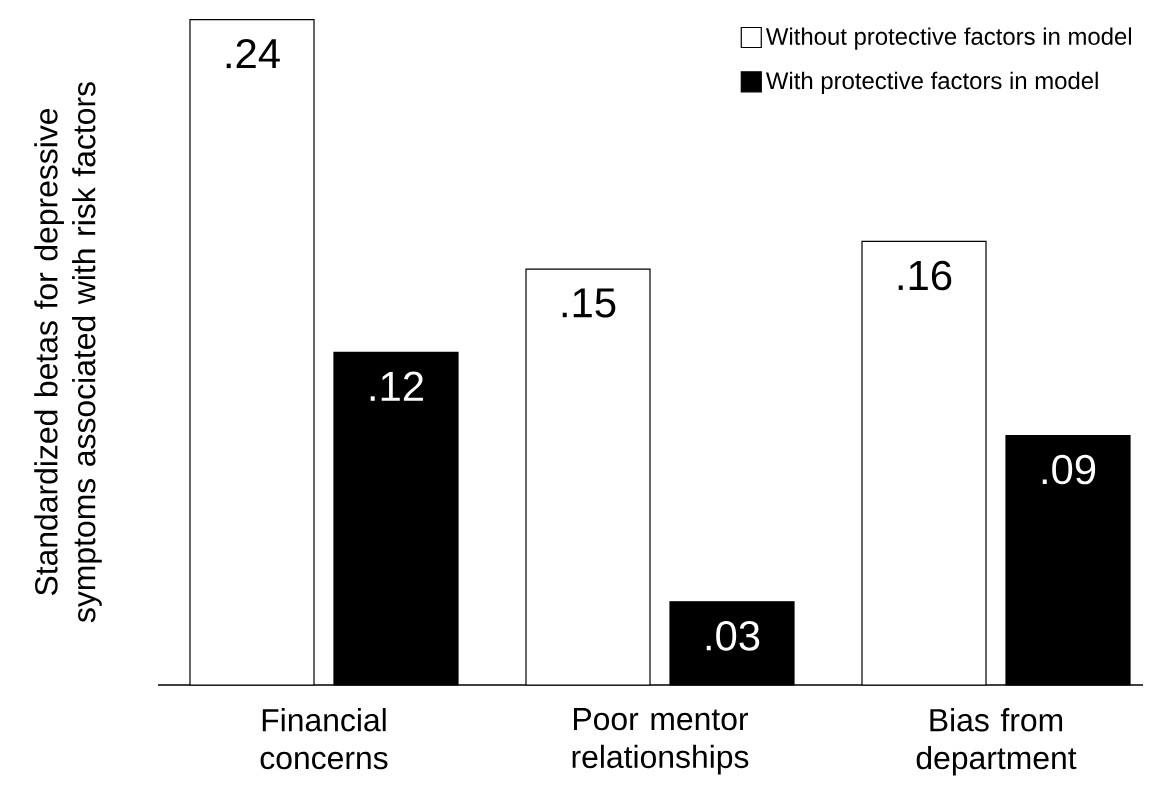  What do you see at coordinates (660, 741) in the screenshot?
I see `x-tick-label: Poor mentor relationships` at bounding box center [660, 741].